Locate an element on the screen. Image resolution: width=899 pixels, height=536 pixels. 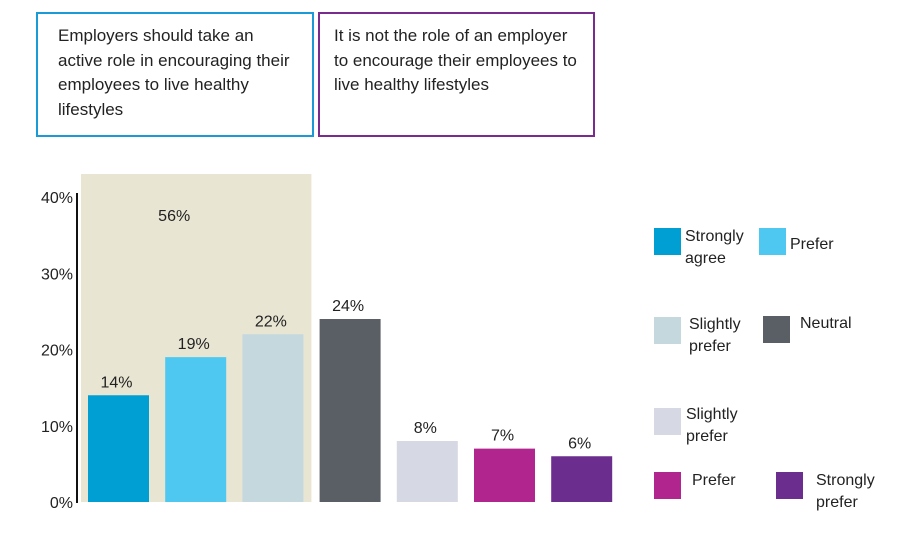
legend-label-prefer-left: Prefer is located at coordinates (812, 244).